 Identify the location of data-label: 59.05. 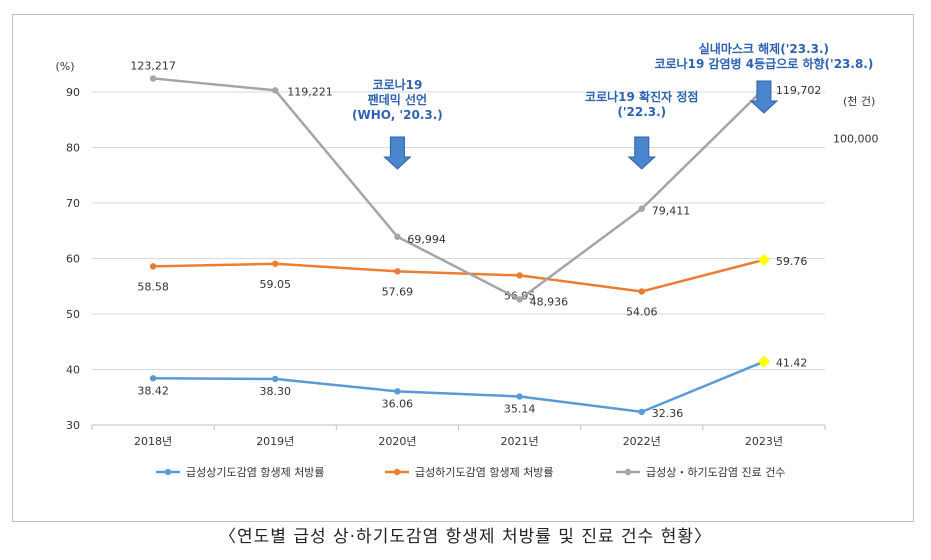
(276, 284).